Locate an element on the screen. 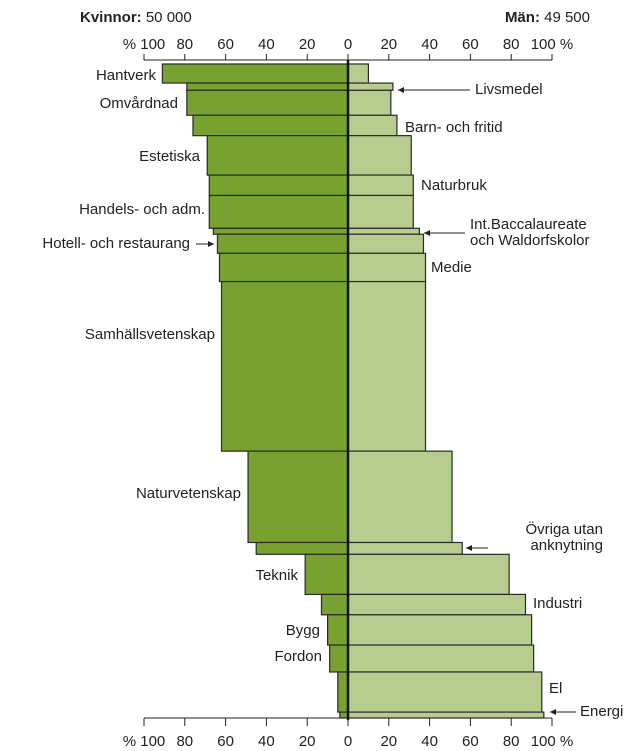 The width and height of the screenshot is (635, 751). category-label: Medie is located at coordinates (451, 267).